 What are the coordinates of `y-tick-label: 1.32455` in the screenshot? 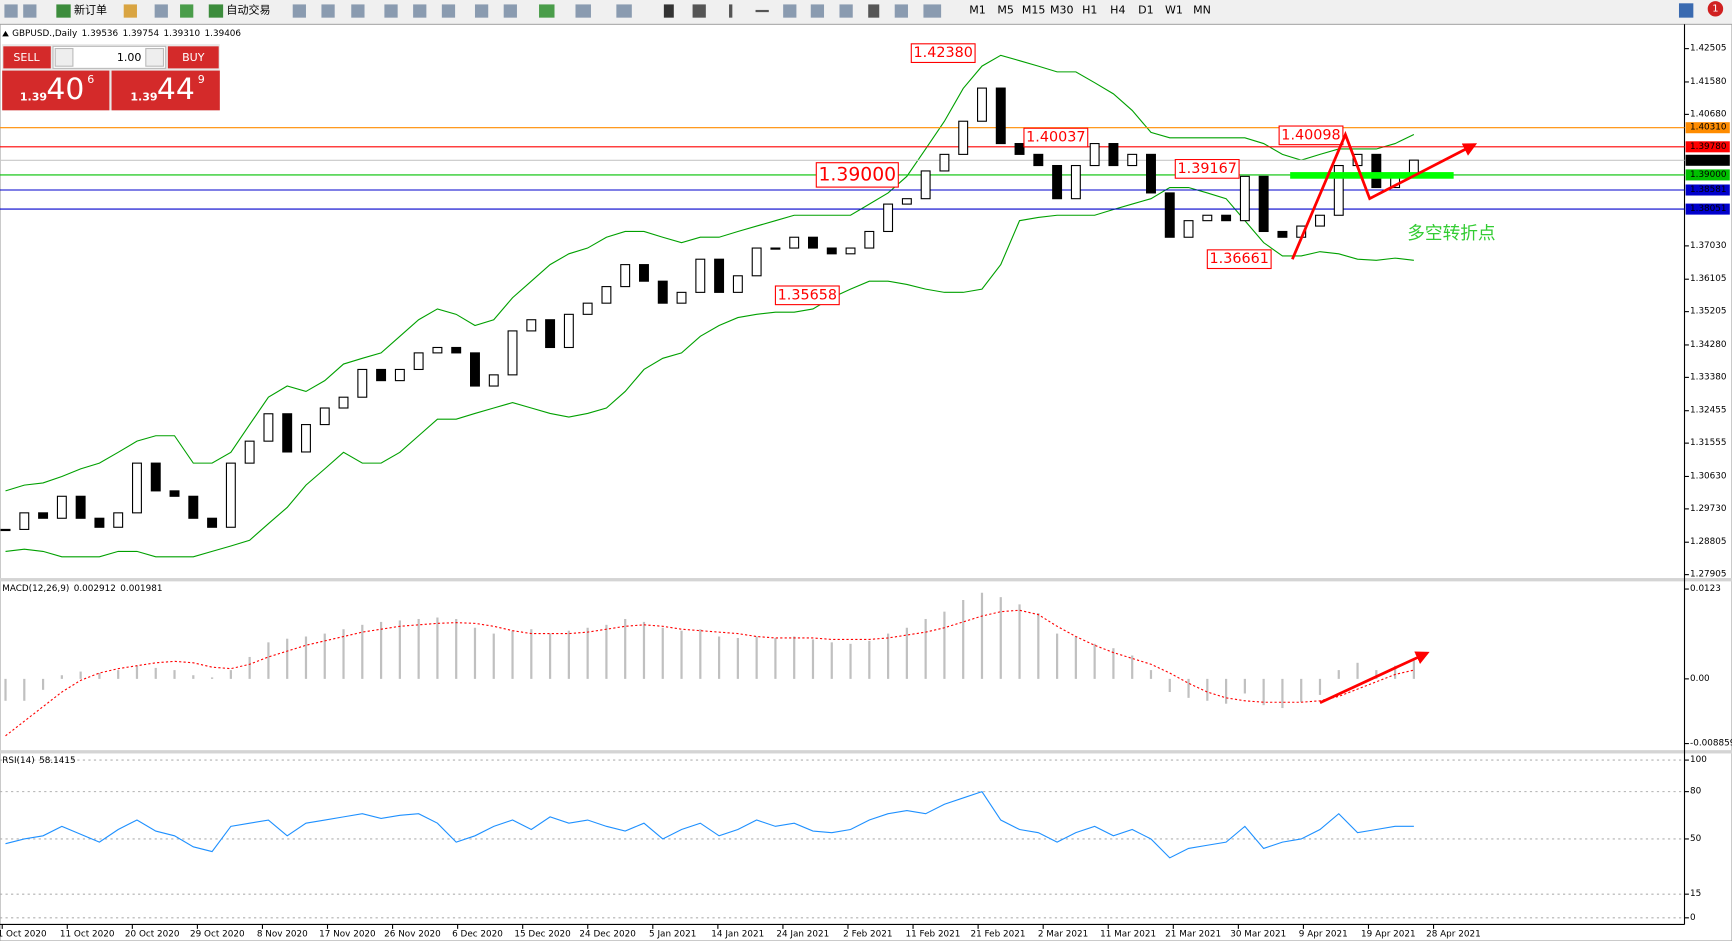 It's located at (1708, 411).